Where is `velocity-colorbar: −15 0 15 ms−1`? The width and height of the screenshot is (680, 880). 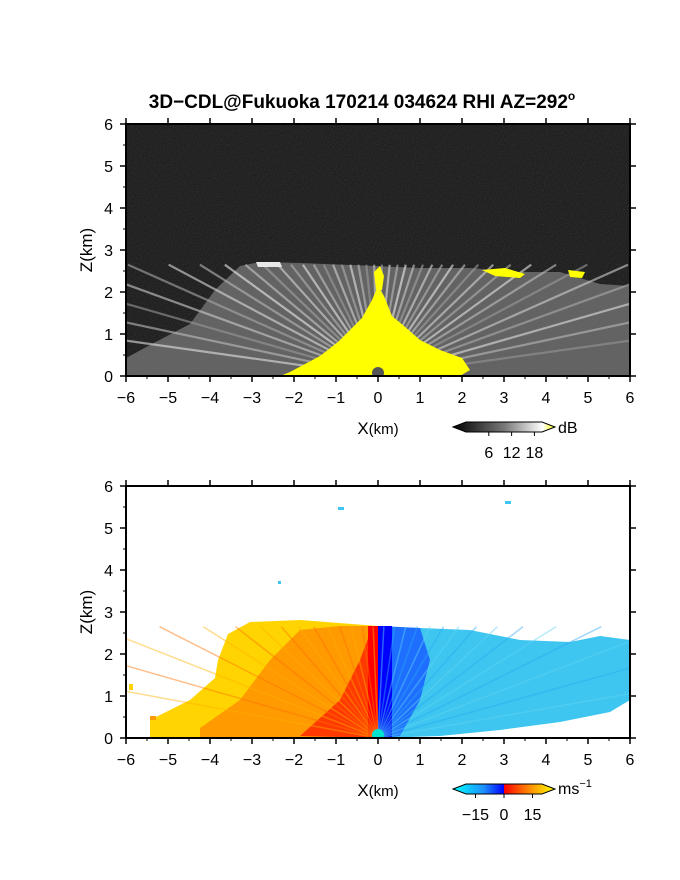
velocity-colorbar: −15 0 15 ms−1 is located at coordinates (521, 801).